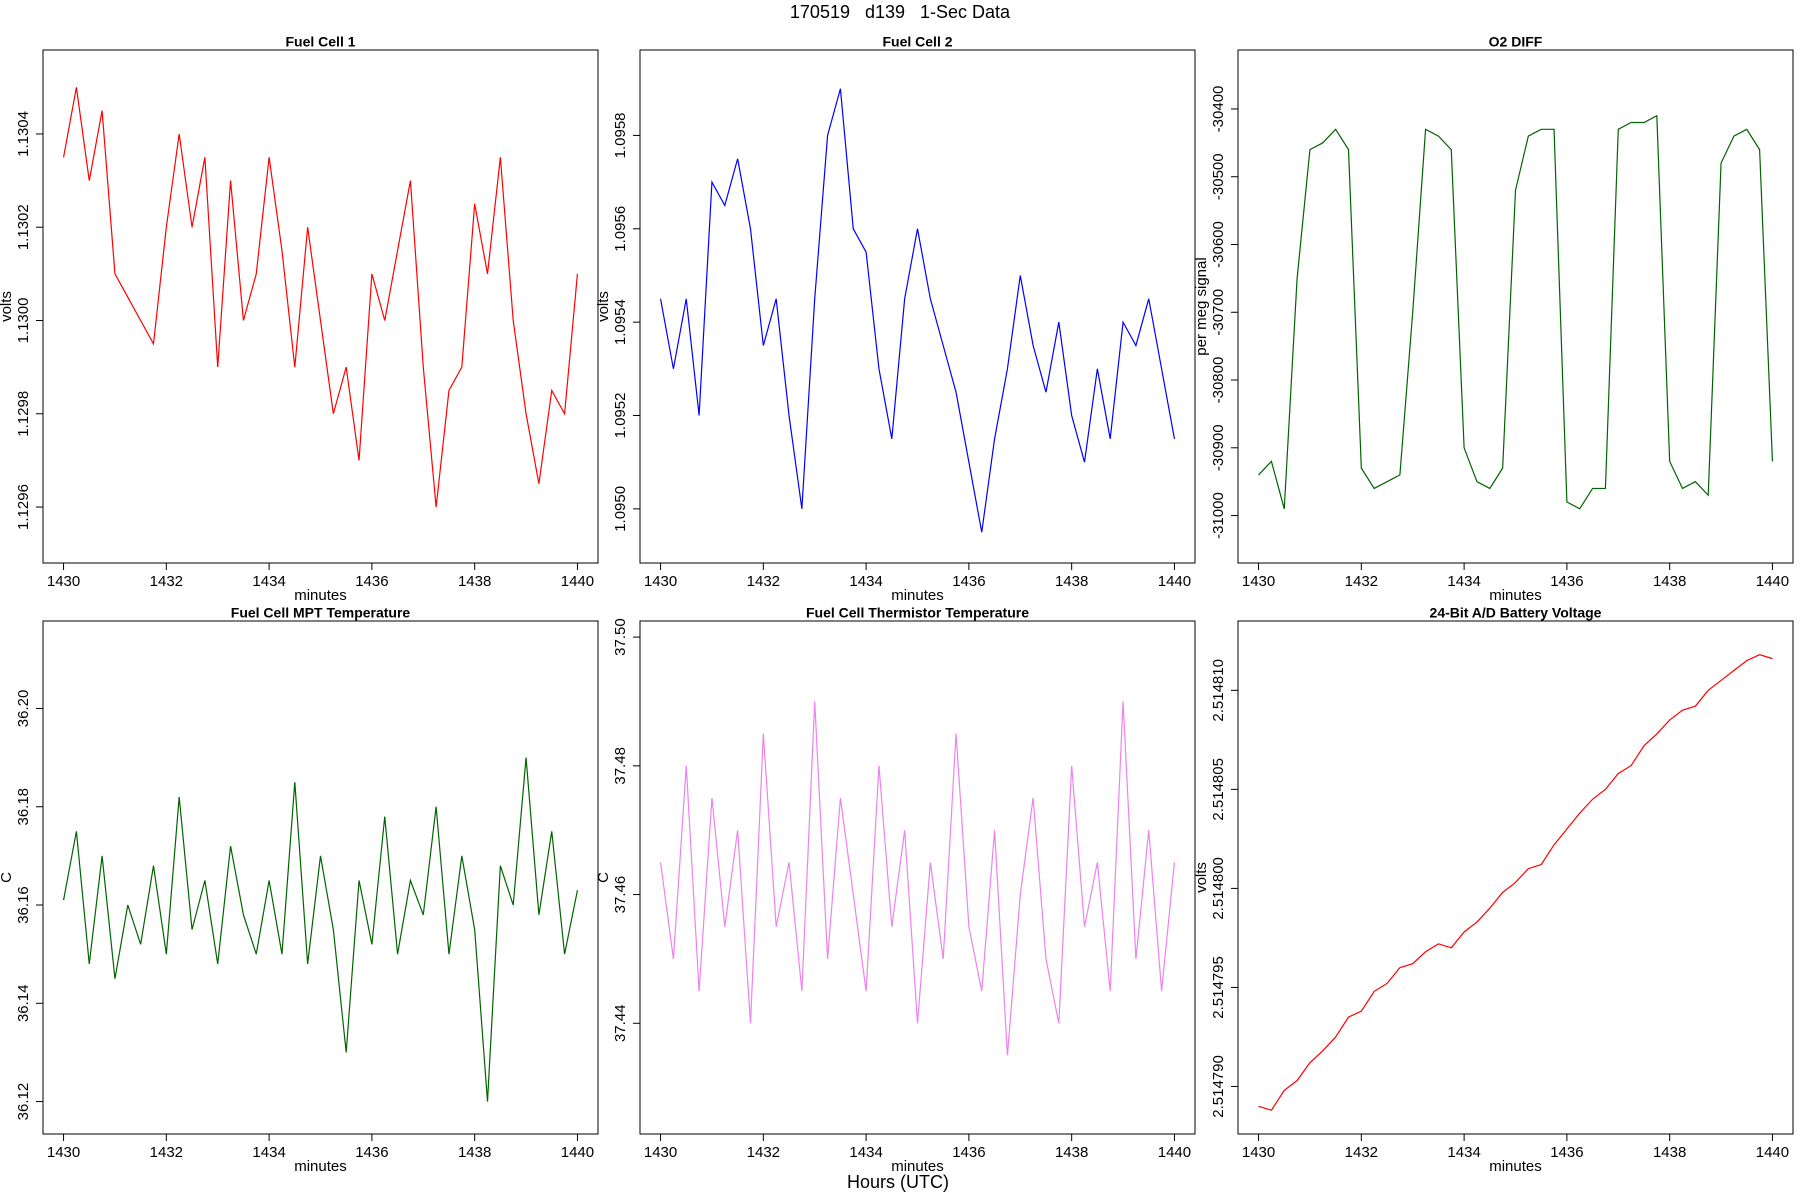 This screenshot has height=1200, width=1800. I want to click on y-tick-label: 37.44, so click(620, 1024).